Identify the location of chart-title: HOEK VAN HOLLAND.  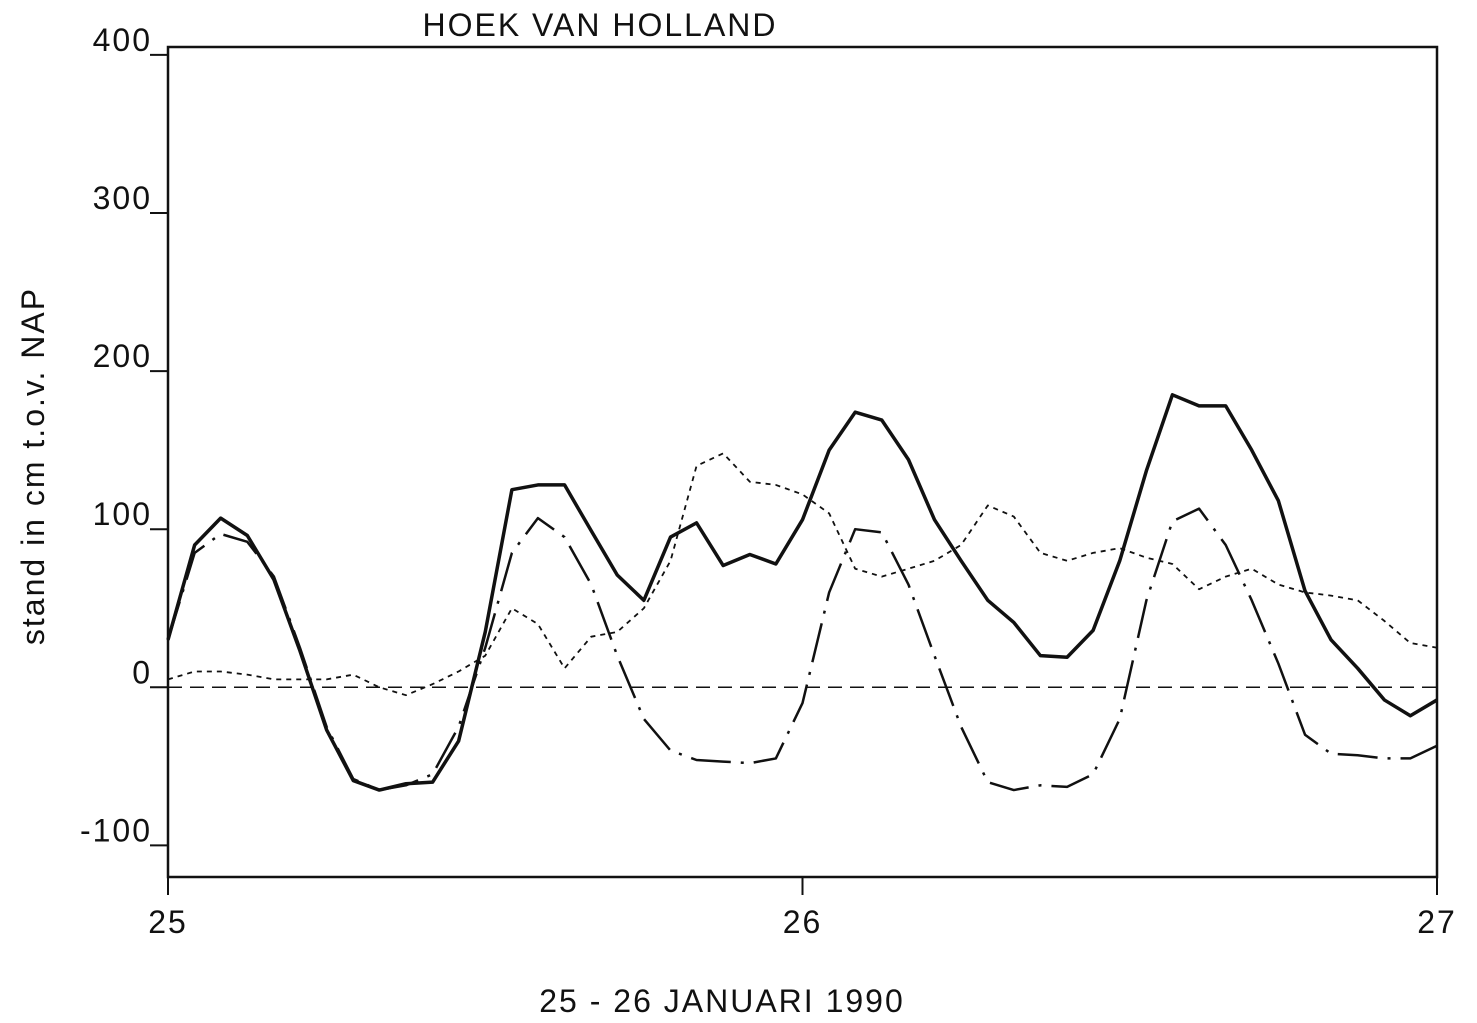
(599, 25).